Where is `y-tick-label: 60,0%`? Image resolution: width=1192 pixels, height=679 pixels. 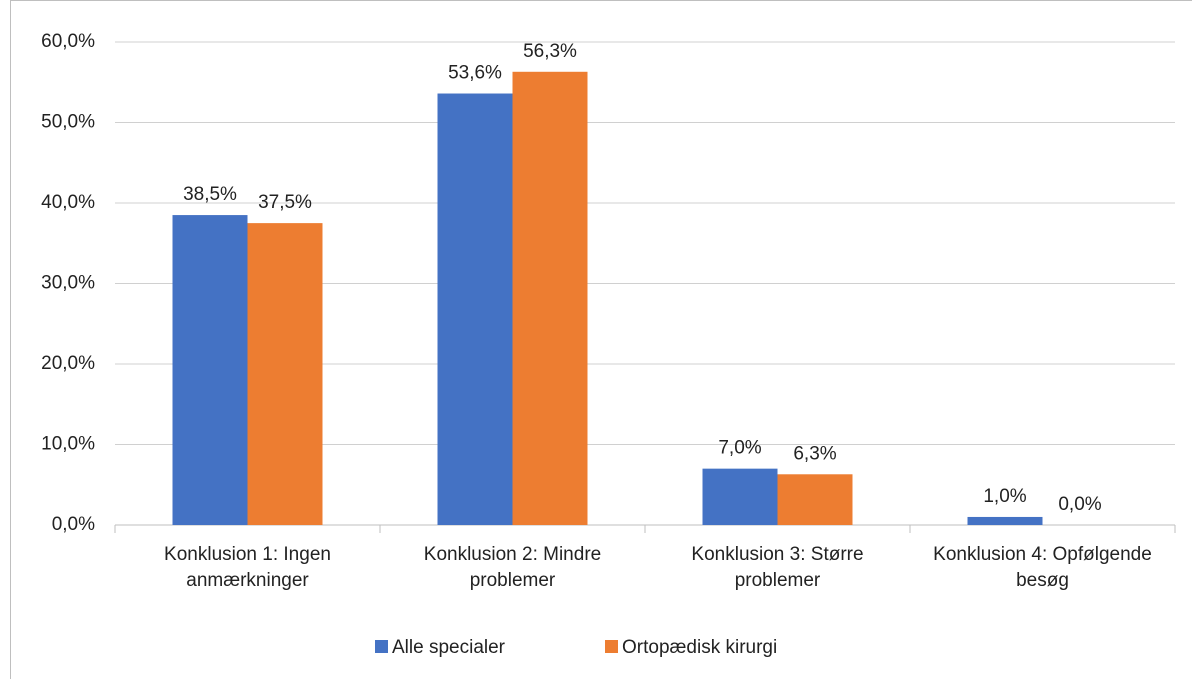
y-tick-label: 60,0% is located at coordinates (68, 41).